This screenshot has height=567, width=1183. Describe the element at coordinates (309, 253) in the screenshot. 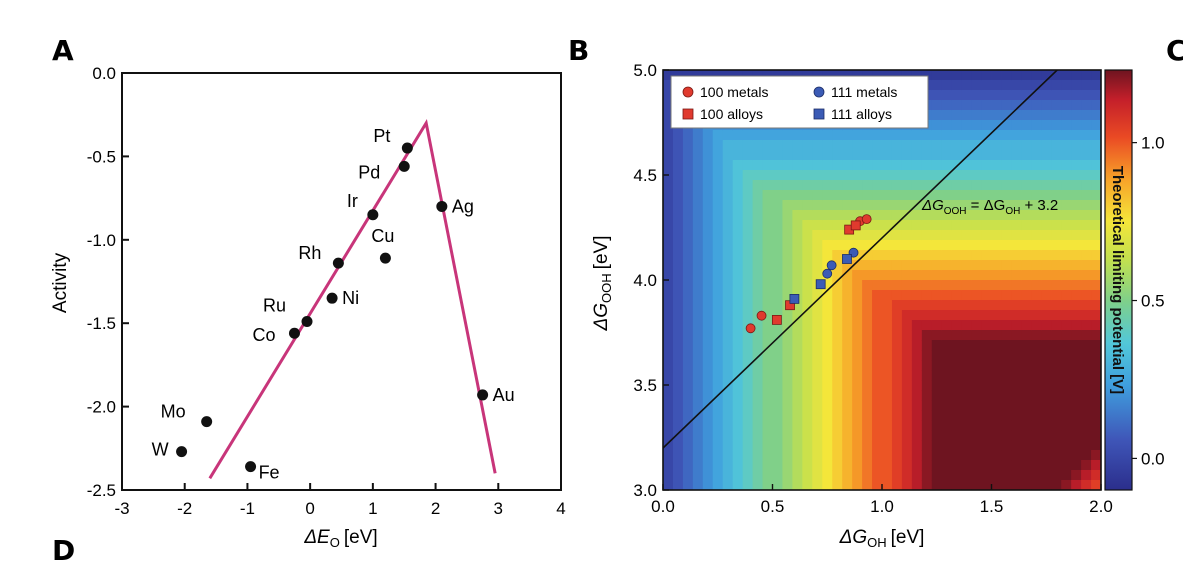

I see `data-label-rh: Rh` at that location.